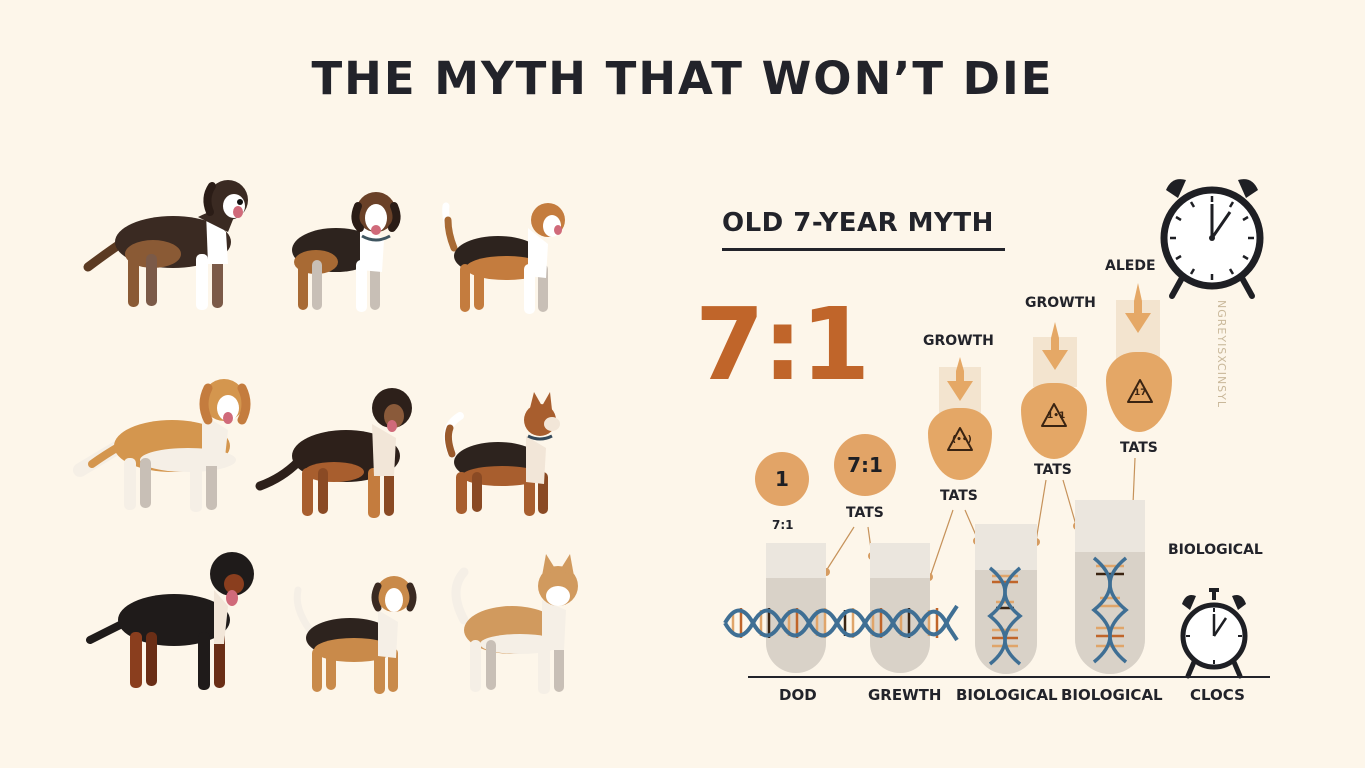 Image resolution: width=1365 pixels, height=768 pixels. Describe the element at coordinates (1112, 695) in the screenshot. I see `bottom-label-4: BIOLOGICAL` at that location.